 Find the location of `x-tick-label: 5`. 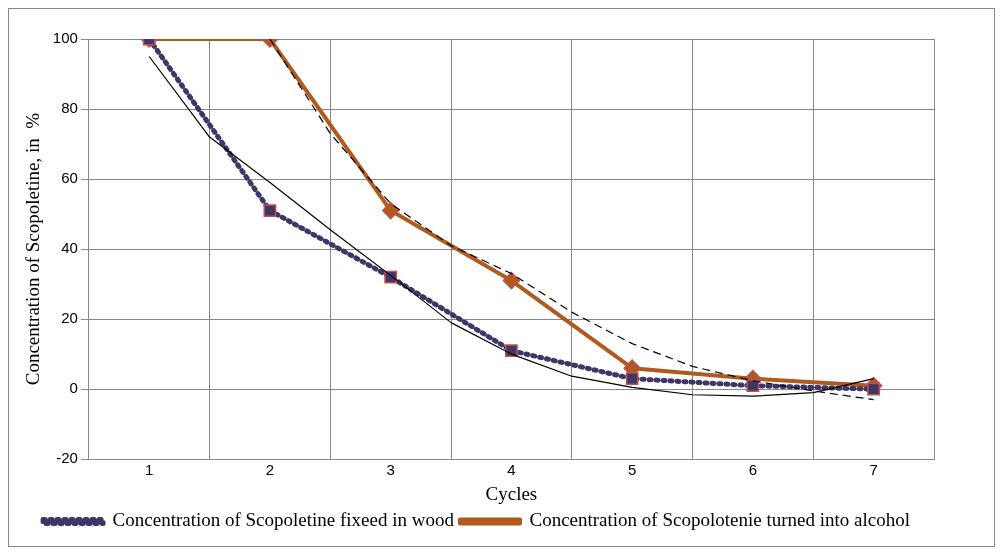

x-tick-label: 5 is located at coordinates (632, 470).